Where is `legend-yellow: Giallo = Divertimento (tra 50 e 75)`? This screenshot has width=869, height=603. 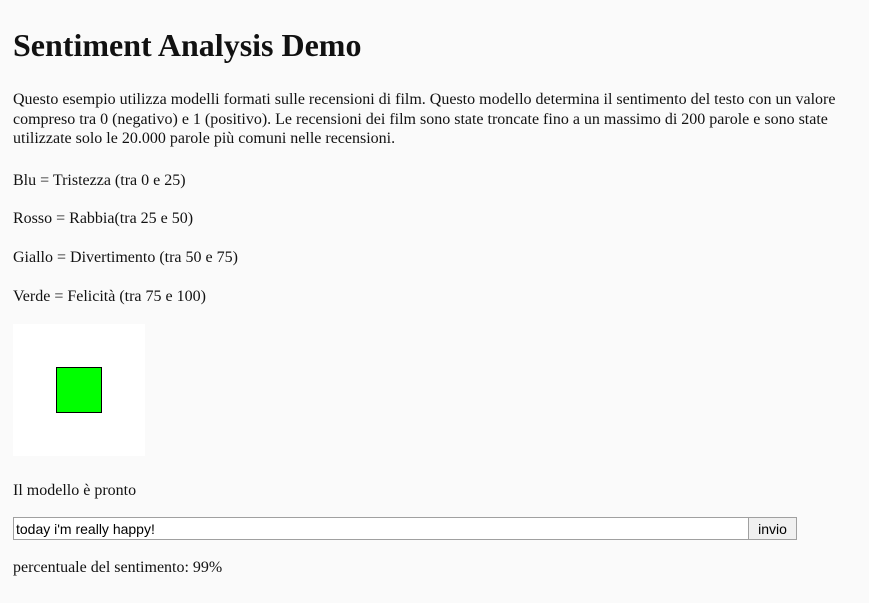 legend-yellow: Giallo = Divertimento (tra 50 e 75) is located at coordinates (125, 257).